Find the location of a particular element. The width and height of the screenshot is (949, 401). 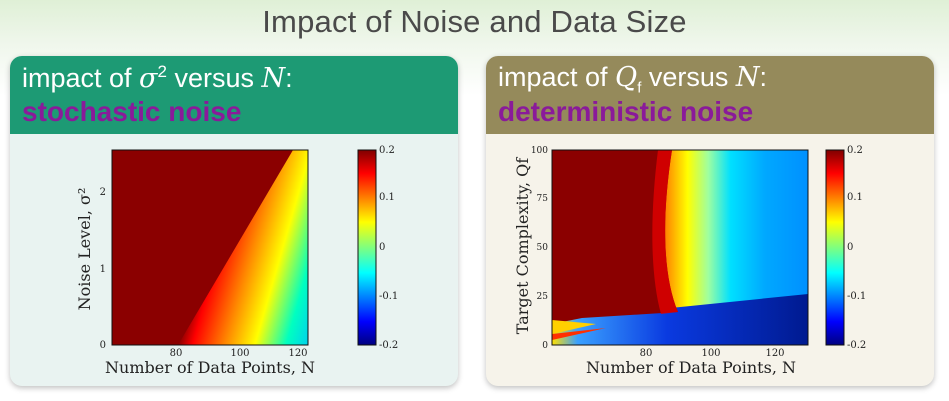

y-tick-label: 75 is located at coordinates (543, 199).